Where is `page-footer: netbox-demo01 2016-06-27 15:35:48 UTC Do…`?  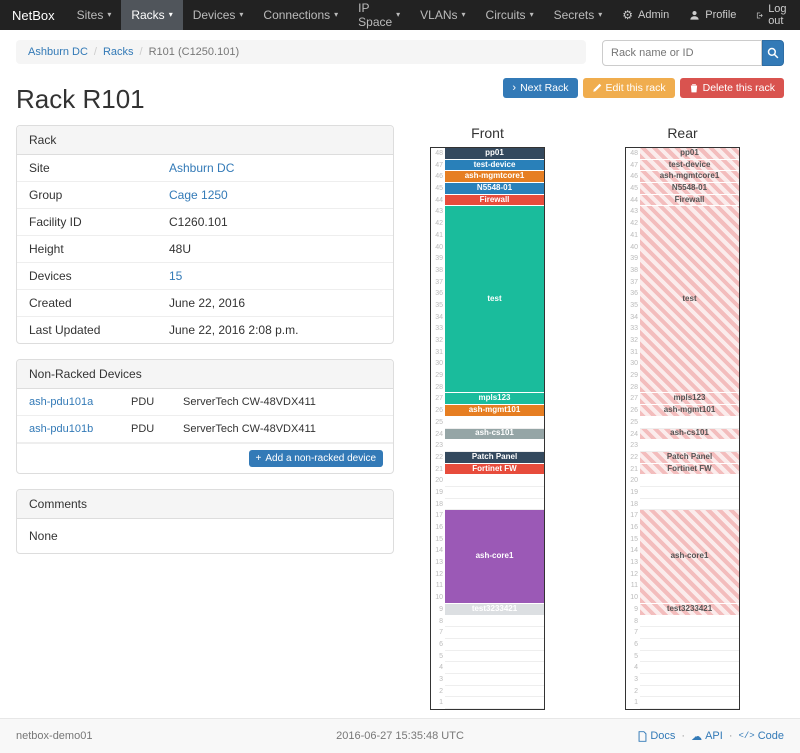
page-footer: netbox-demo01 2016-06-27 15:35:48 UTC Do… is located at coordinates (400, 735).